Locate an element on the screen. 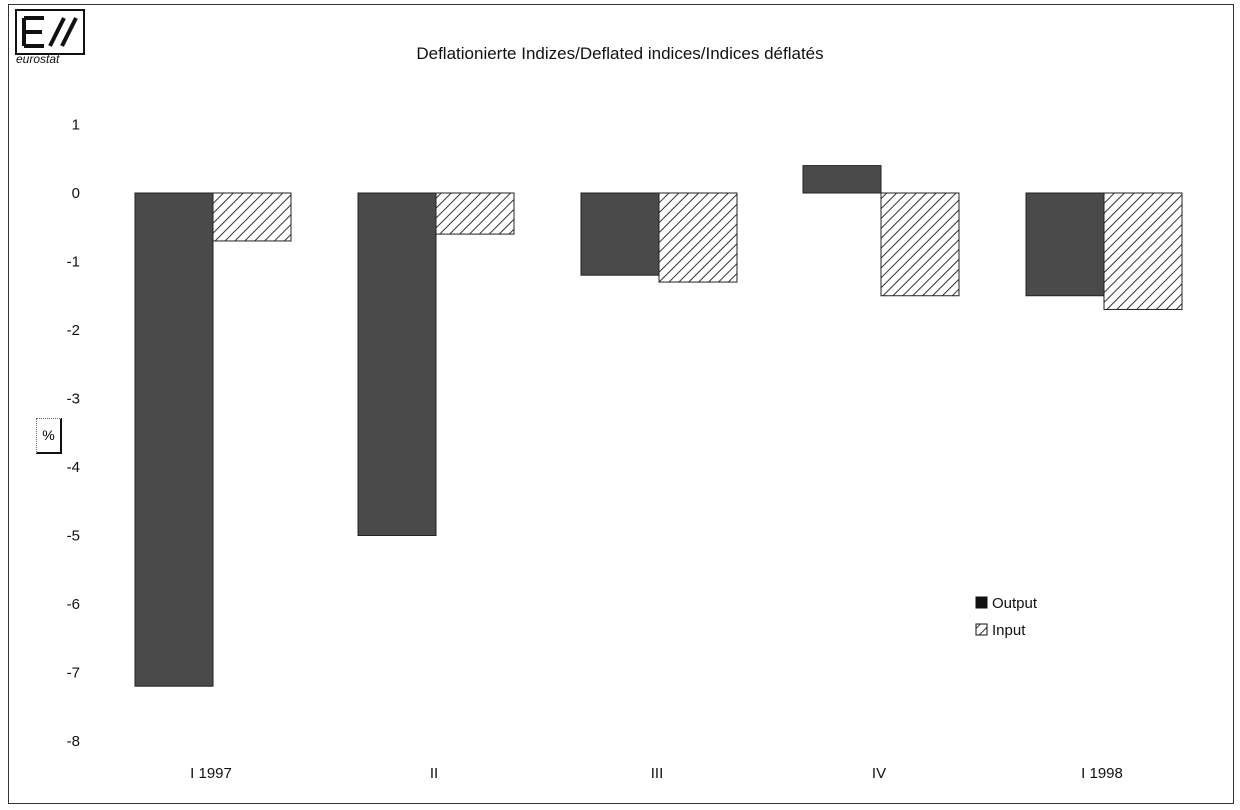 This screenshot has height=810, width=1240. eurostat-logo-icon is located at coordinates (50, 32).